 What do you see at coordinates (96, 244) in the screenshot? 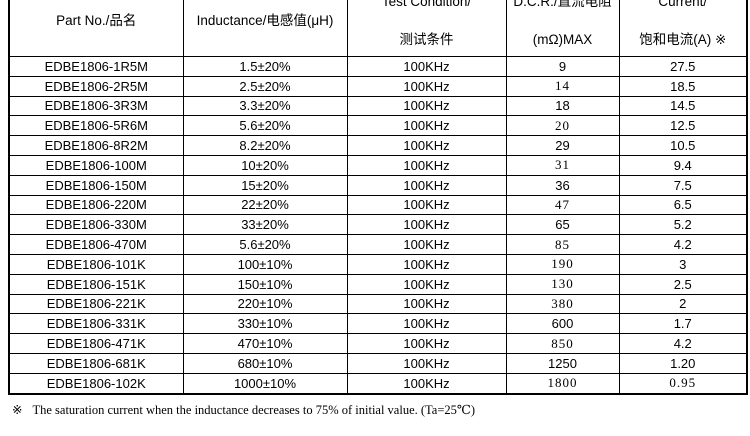
I see `part-no-cell: EDBE1806-470M` at bounding box center [96, 244].